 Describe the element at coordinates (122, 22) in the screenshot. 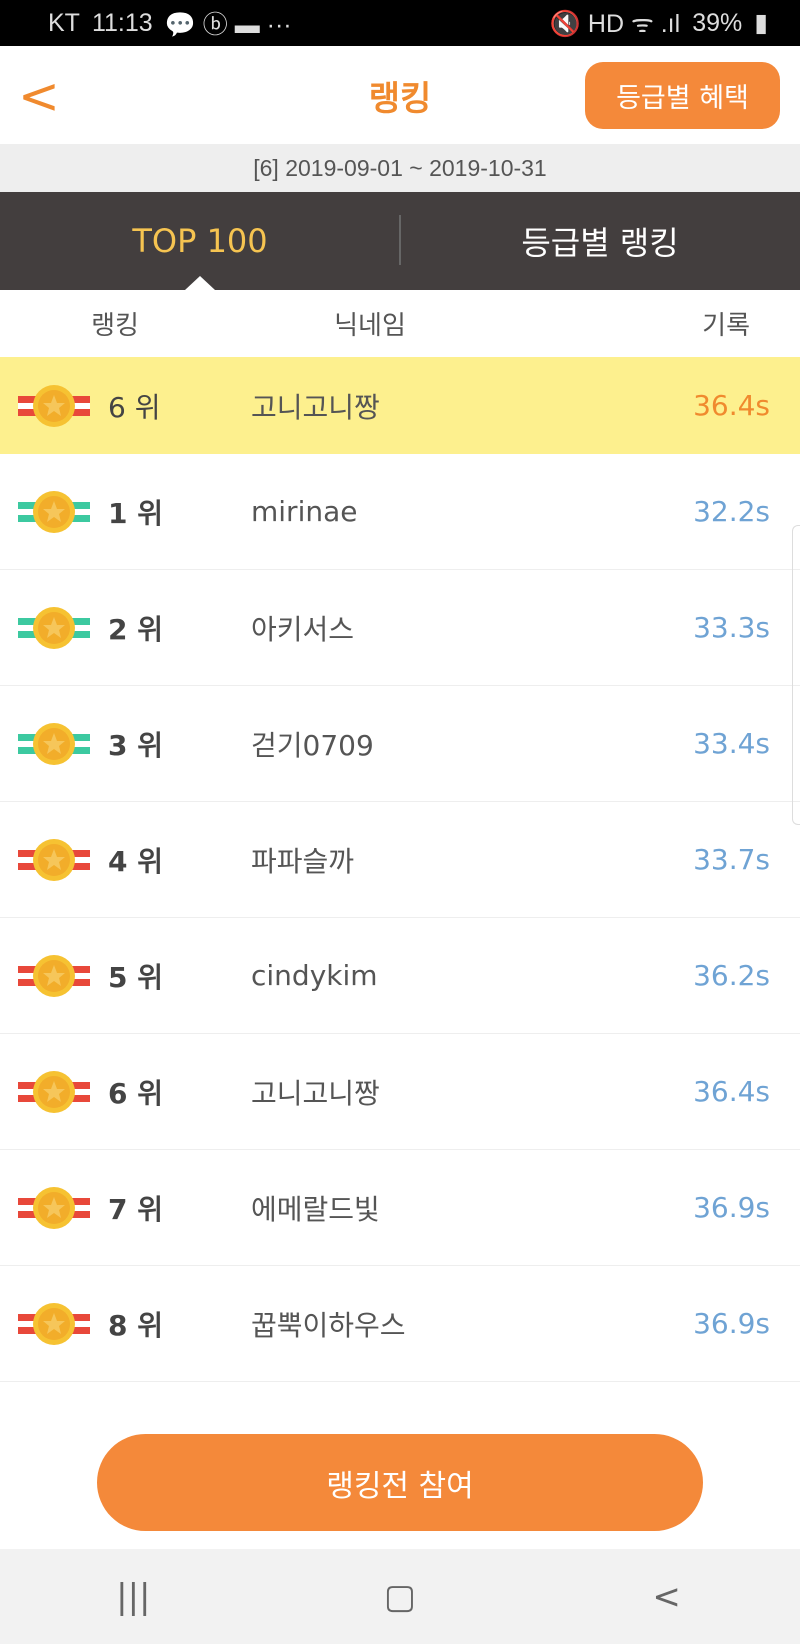

I see `time: 11:13` at that location.